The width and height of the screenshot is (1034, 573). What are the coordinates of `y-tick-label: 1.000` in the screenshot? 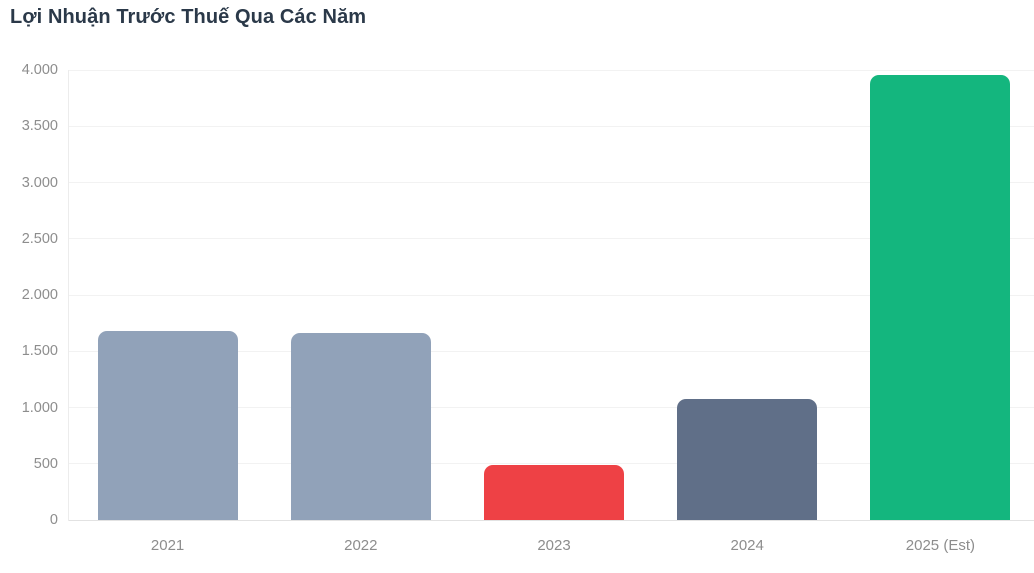 It's located at (39, 407).